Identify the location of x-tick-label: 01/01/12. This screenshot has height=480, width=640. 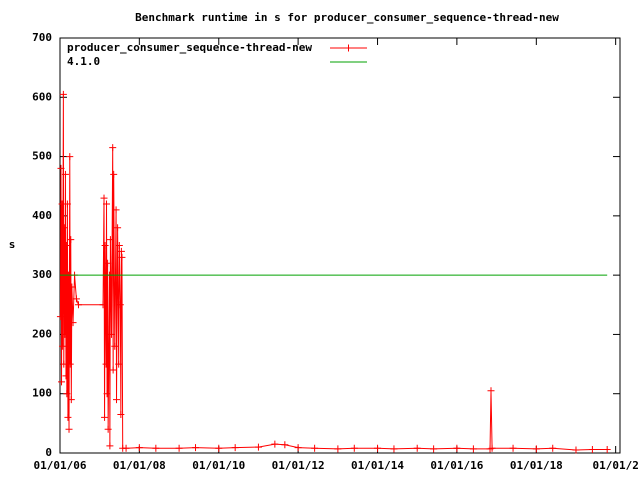
(298, 465).